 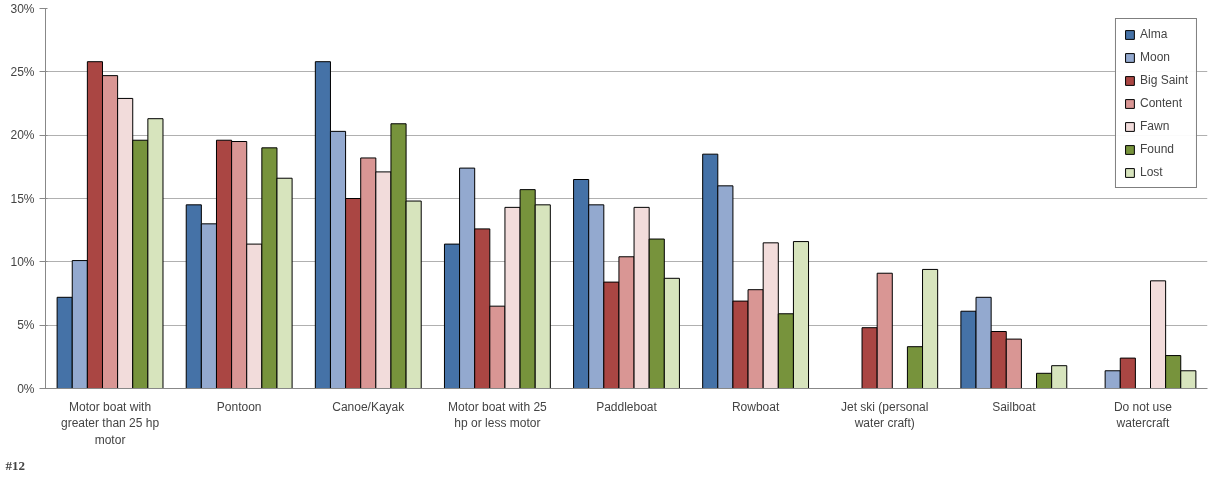 I want to click on x-tick-label: Canoe/Kayak, so click(x=369, y=406).